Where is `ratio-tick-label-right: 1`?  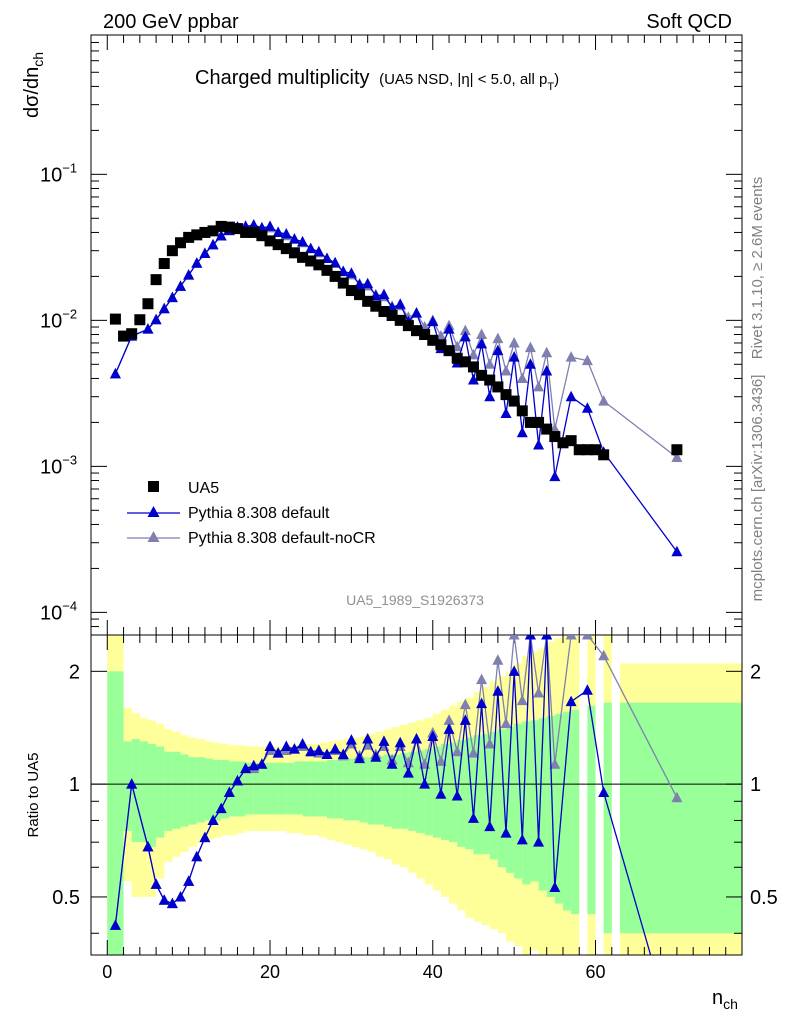 ratio-tick-label-right: 1 is located at coordinates (755, 785).